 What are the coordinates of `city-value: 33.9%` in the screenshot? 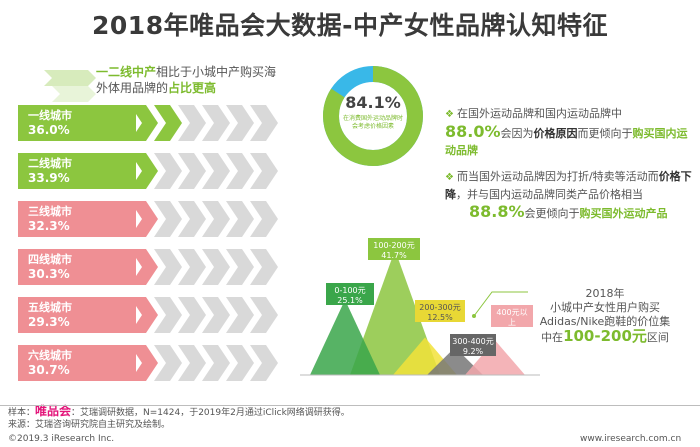 It's located at (49, 178).